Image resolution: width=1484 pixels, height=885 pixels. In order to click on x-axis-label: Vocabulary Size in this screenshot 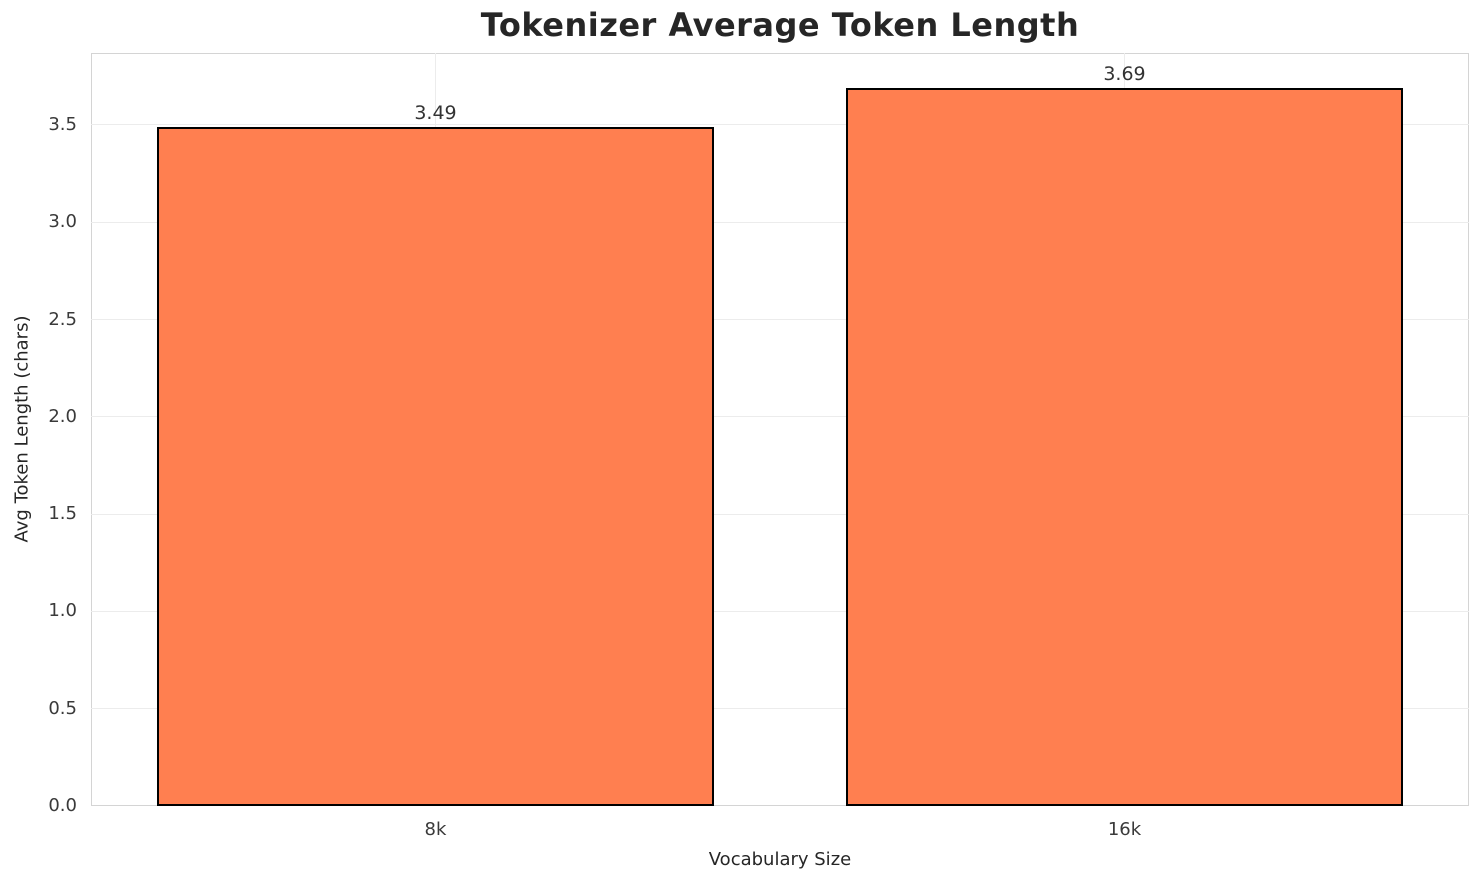, I will do `click(780, 859)`.